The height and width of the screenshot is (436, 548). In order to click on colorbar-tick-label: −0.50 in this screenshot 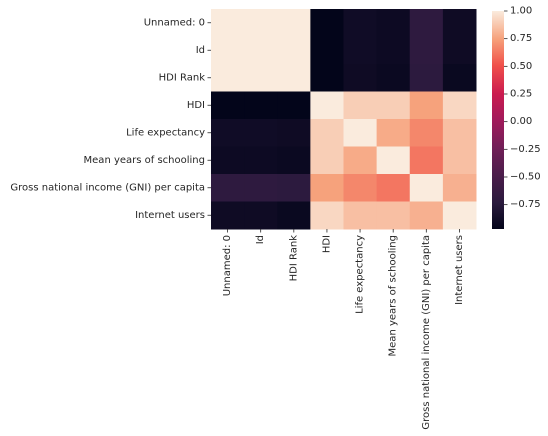, I will do `click(525, 176)`.